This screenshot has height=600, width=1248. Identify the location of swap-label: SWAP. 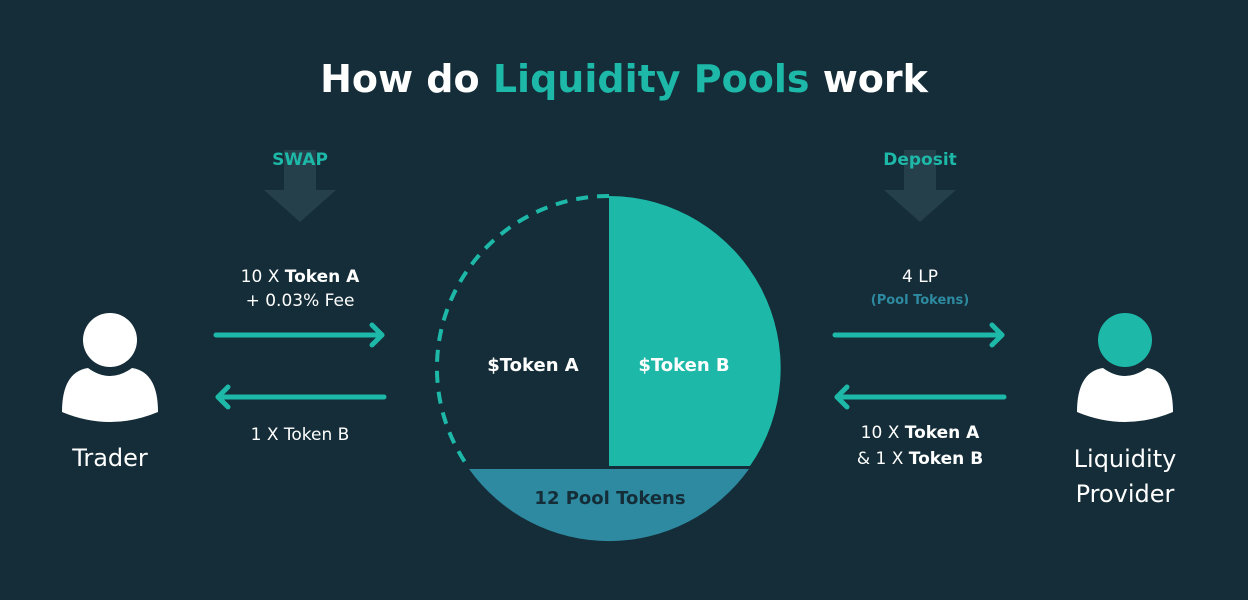
(300, 160).